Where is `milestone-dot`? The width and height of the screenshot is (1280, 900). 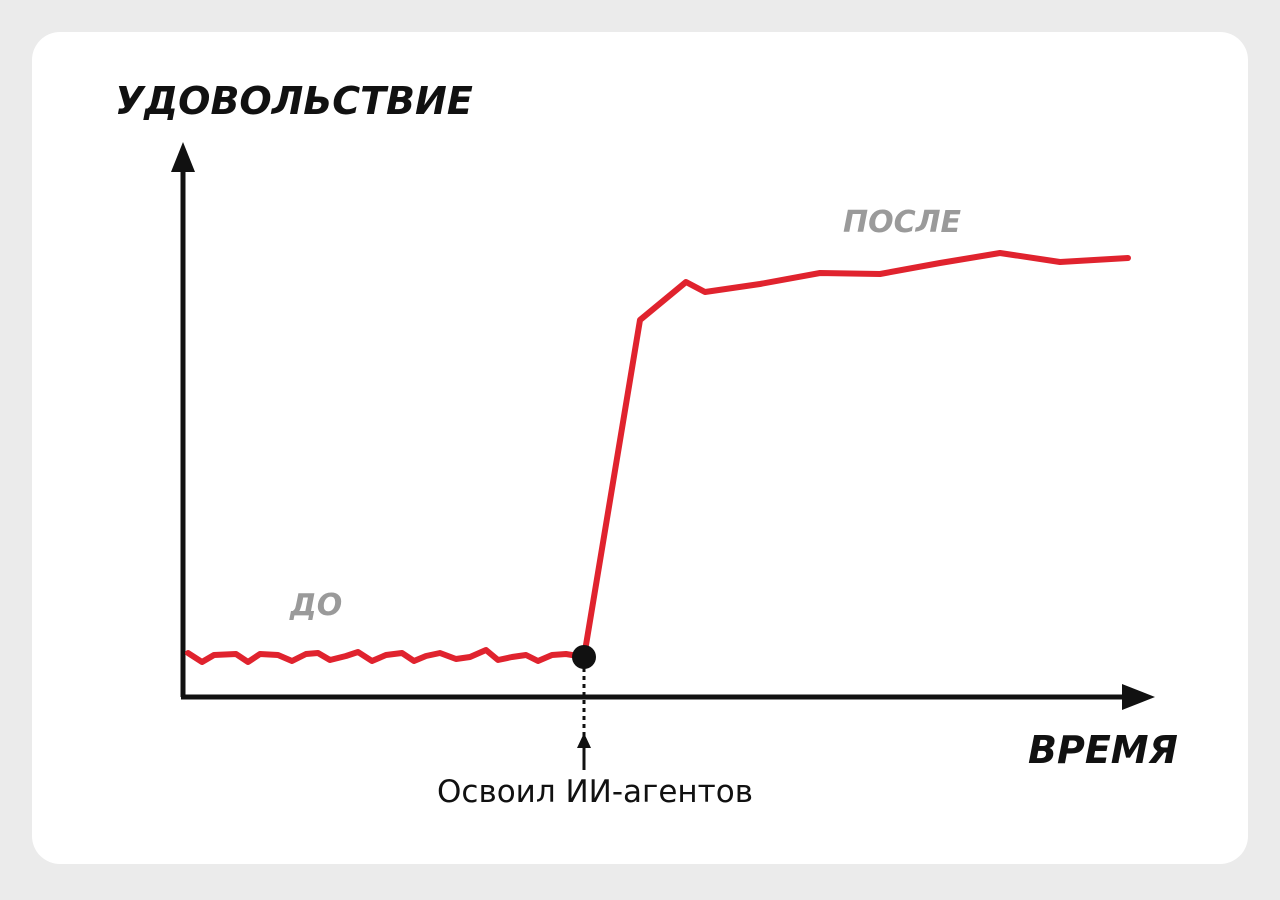 milestone-dot is located at coordinates (584, 657).